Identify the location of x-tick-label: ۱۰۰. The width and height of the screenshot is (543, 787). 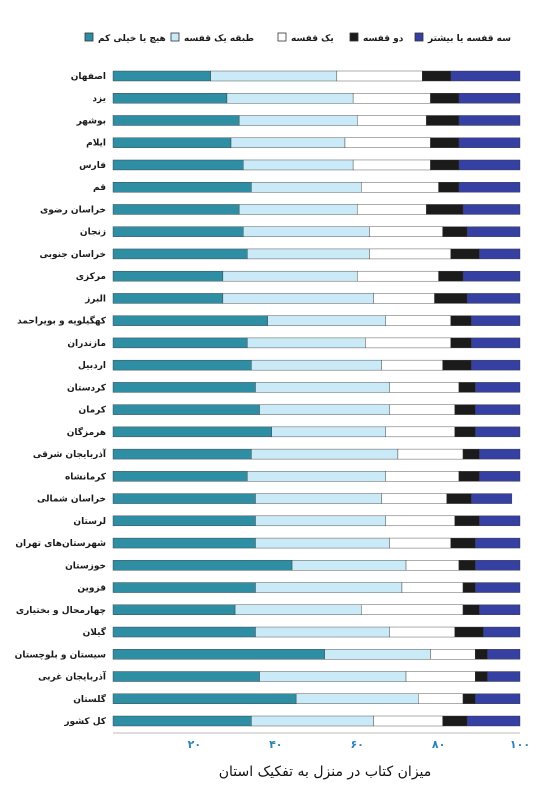
(520, 744).